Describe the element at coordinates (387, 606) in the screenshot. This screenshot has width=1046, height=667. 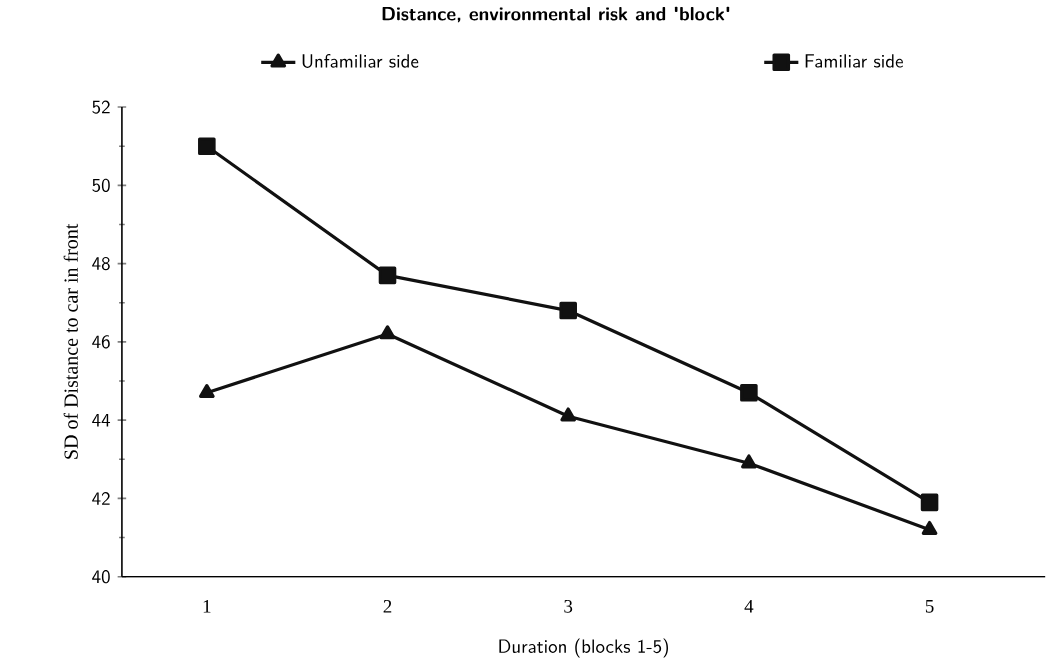
I see `x-tick-label: 2` at that location.